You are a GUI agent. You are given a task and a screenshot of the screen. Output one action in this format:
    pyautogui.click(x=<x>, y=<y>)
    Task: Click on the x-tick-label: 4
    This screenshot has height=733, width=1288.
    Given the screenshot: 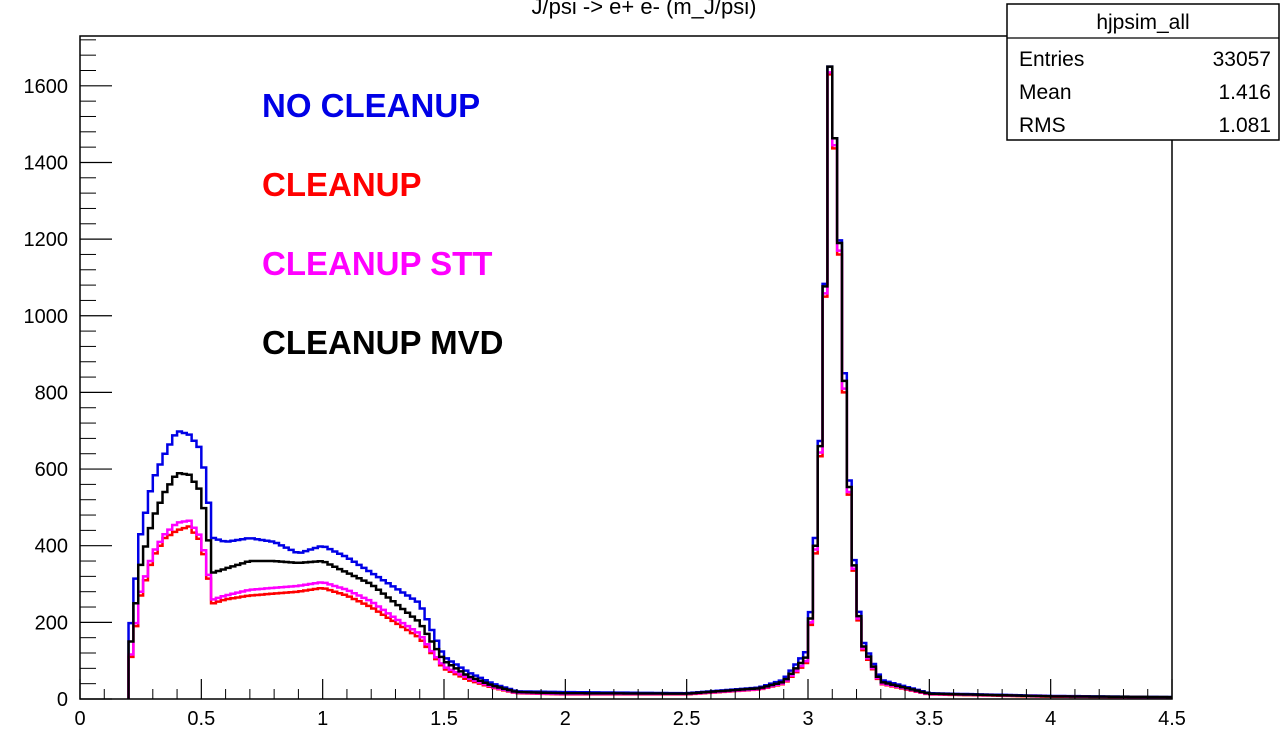 What is the action you would take?
    pyautogui.click(x=1050, y=719)
    